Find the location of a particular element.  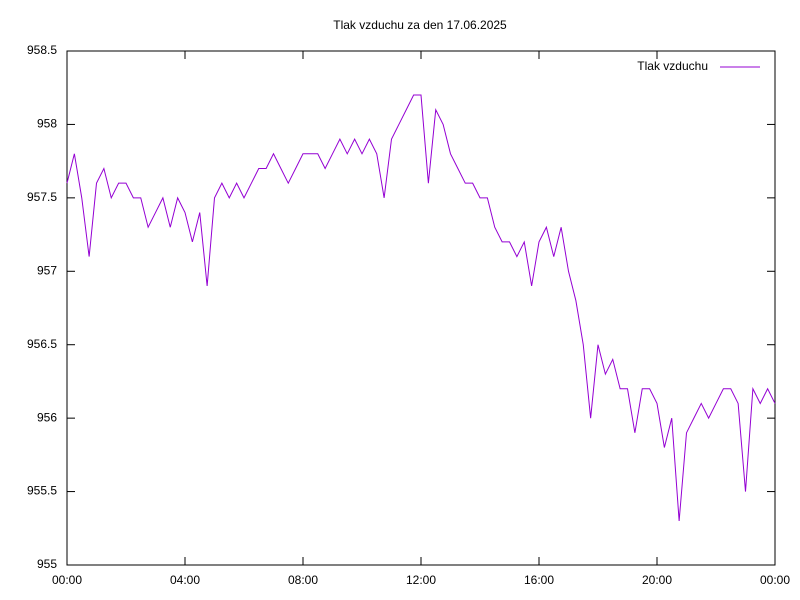

x-tick-label: 16:00 is located at coordinates (539, 580).